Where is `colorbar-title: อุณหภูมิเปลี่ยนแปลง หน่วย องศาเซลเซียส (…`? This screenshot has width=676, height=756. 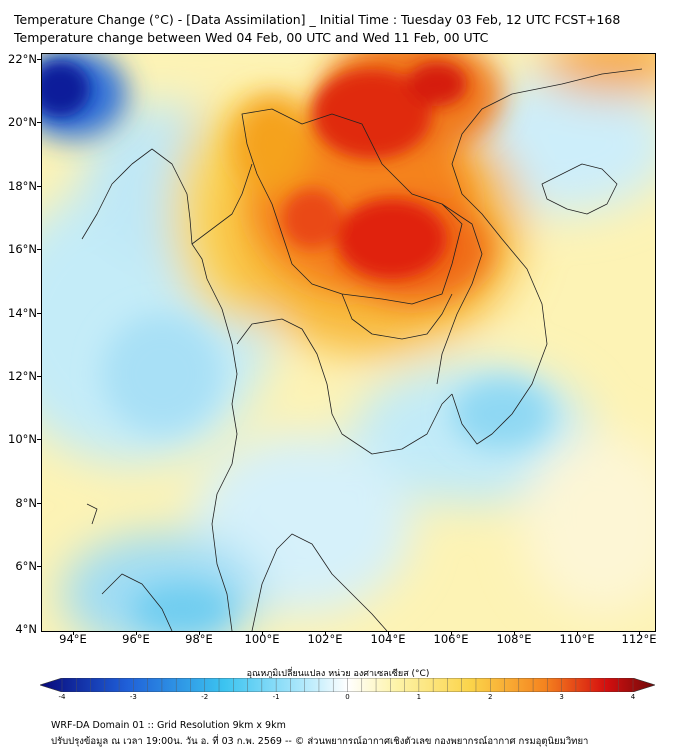
colorbar-title: อุณหภูมิเปลี่ยนแปลง หน่วย องศาเซลเซียส (… is located at coordinates (338, 674).